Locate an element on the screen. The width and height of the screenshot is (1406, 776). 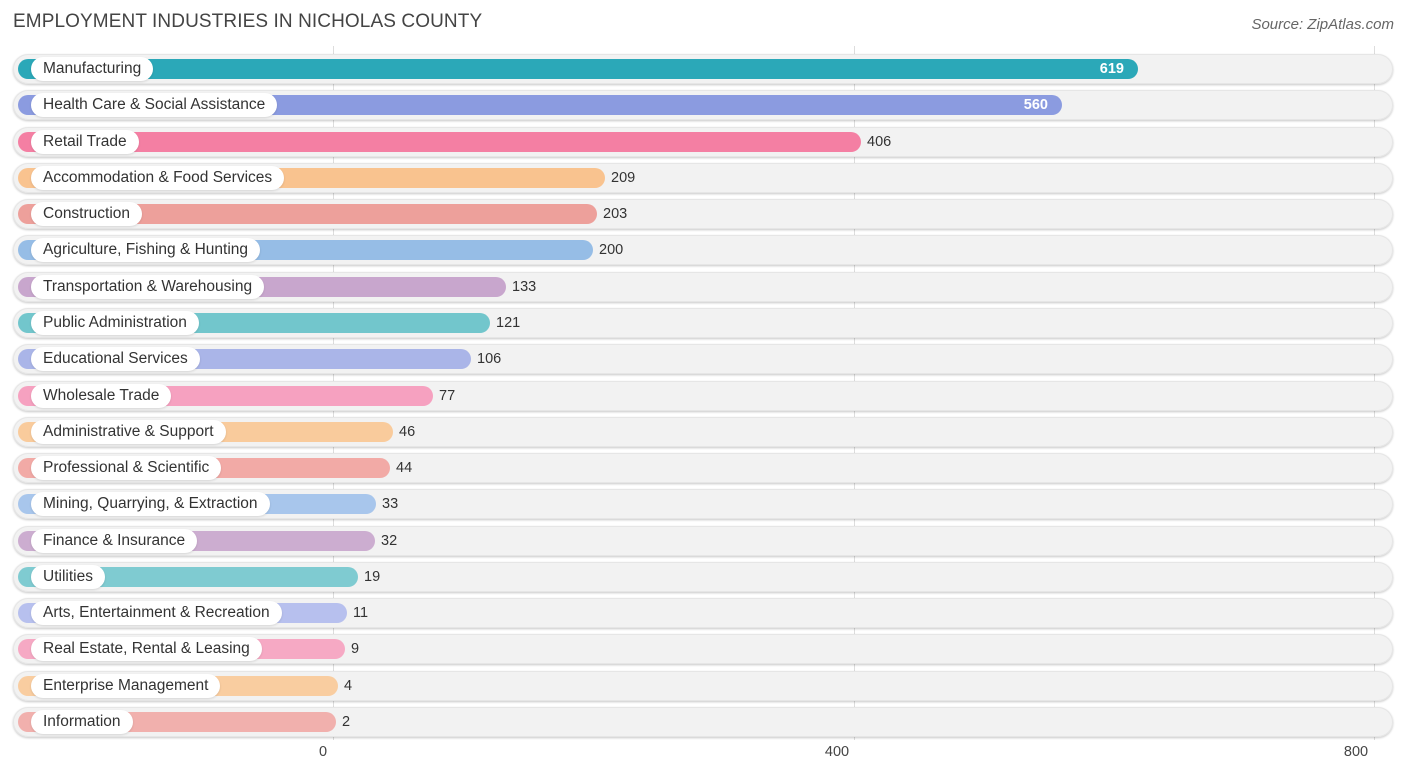
category-label: Construction is located at coordinates (87, 214).